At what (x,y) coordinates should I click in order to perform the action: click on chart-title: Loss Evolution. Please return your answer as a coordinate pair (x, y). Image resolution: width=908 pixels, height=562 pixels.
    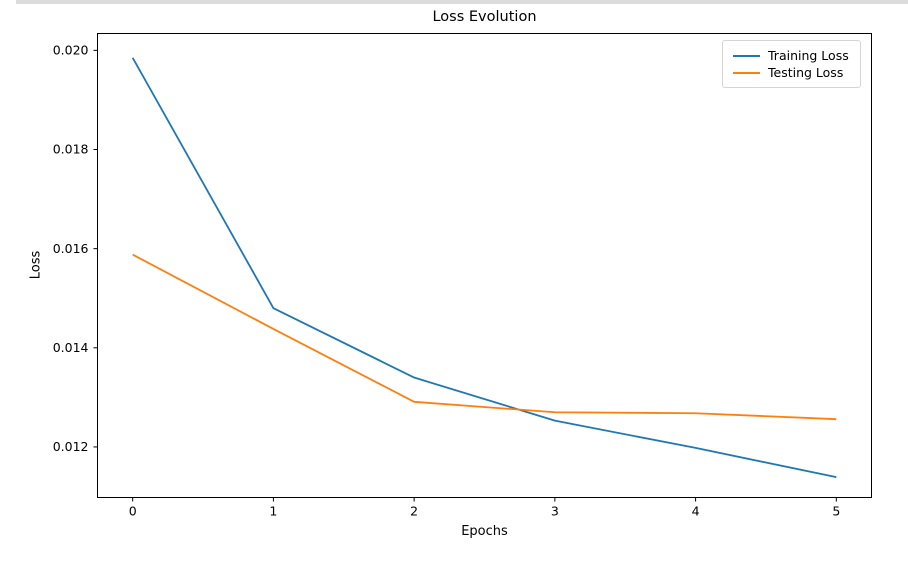
    Looking at the image, I should click on (484, 17).